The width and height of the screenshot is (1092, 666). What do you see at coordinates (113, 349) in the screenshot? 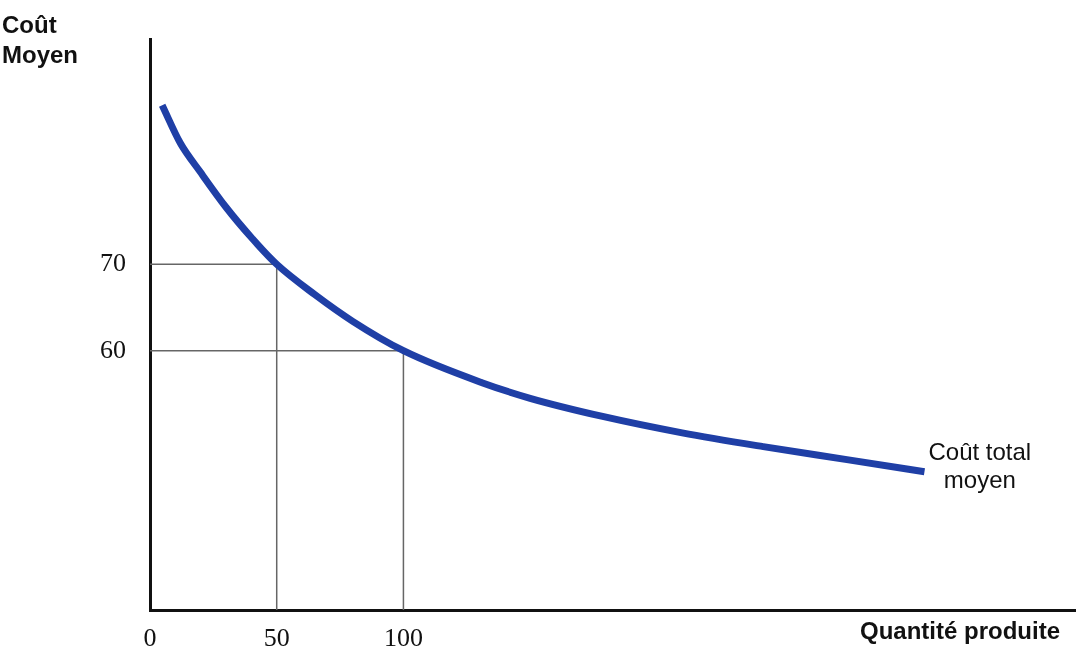
I see `y-tick-label: 60` at bounding box center [113, 349].